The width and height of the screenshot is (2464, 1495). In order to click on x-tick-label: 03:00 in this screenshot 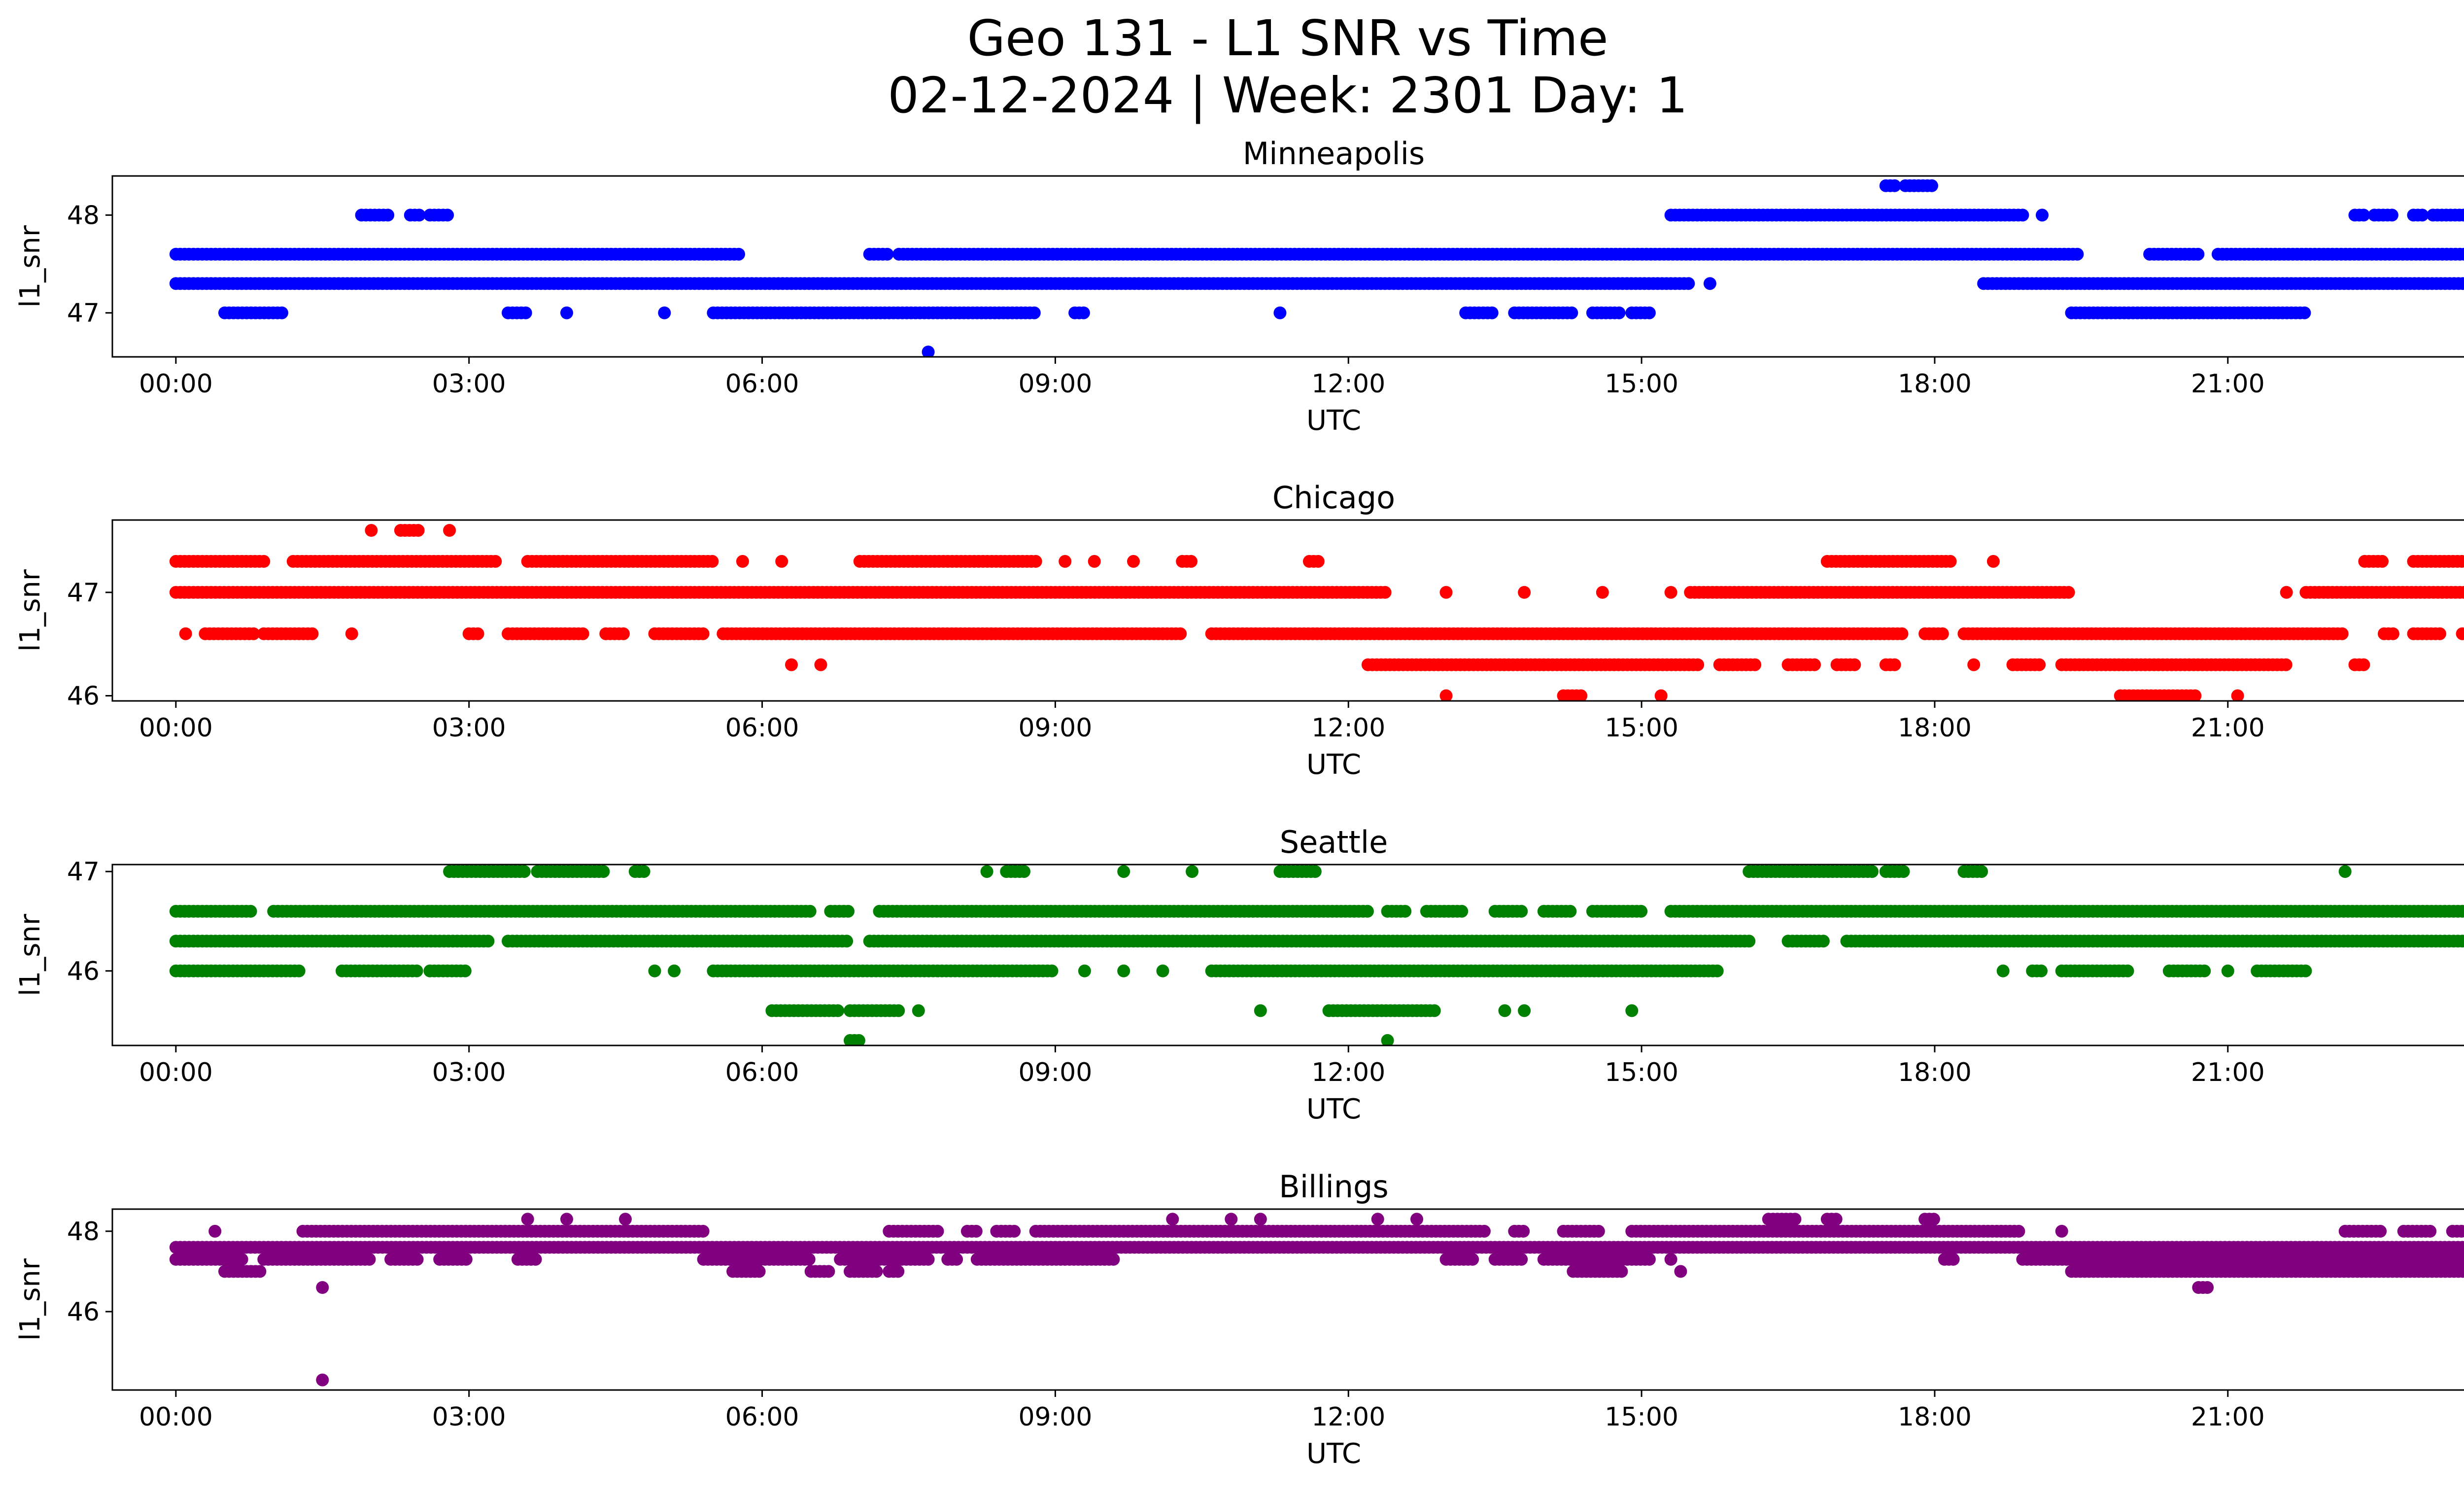, I will do `click(469, 384)`.